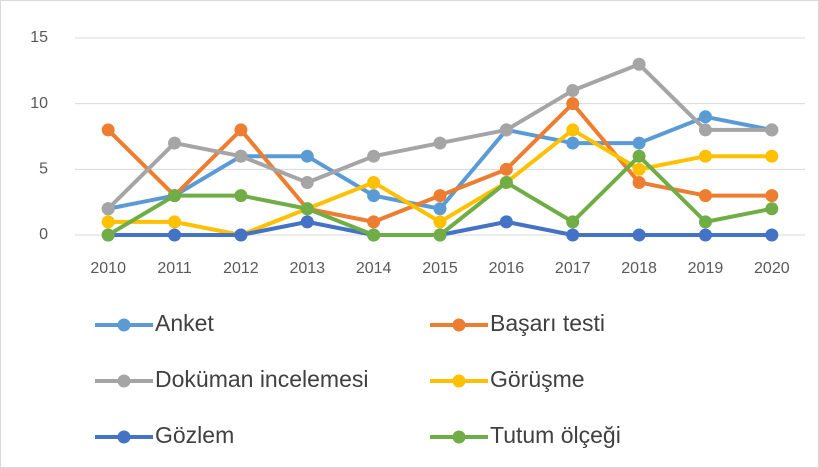 Image resolution: width=819 pixels, height=468 pixels. I want to click on x-tick-label: 2014, so click(374, 268).